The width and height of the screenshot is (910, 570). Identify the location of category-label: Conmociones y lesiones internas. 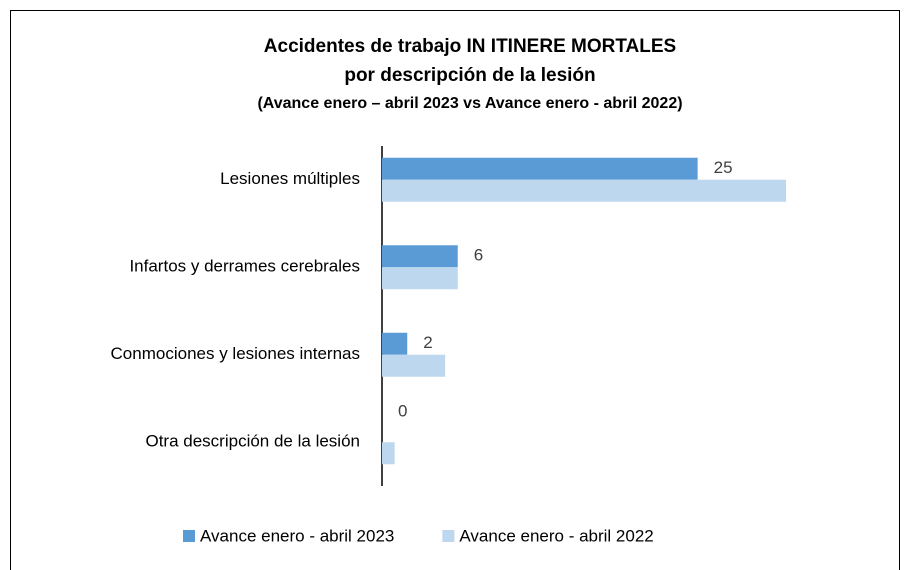
(235, 353).